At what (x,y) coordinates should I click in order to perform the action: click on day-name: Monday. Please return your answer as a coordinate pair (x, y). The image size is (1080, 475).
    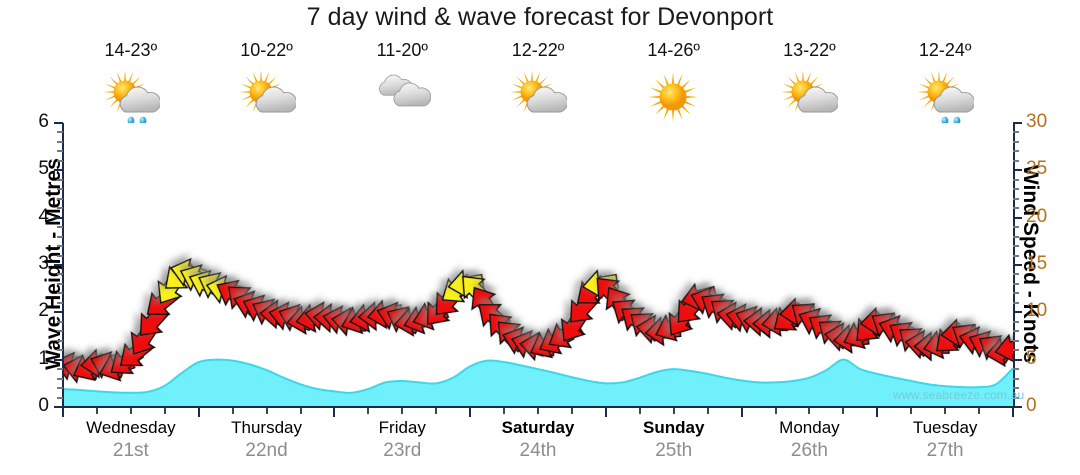
    Looking at the image, I should click on (809, 427).